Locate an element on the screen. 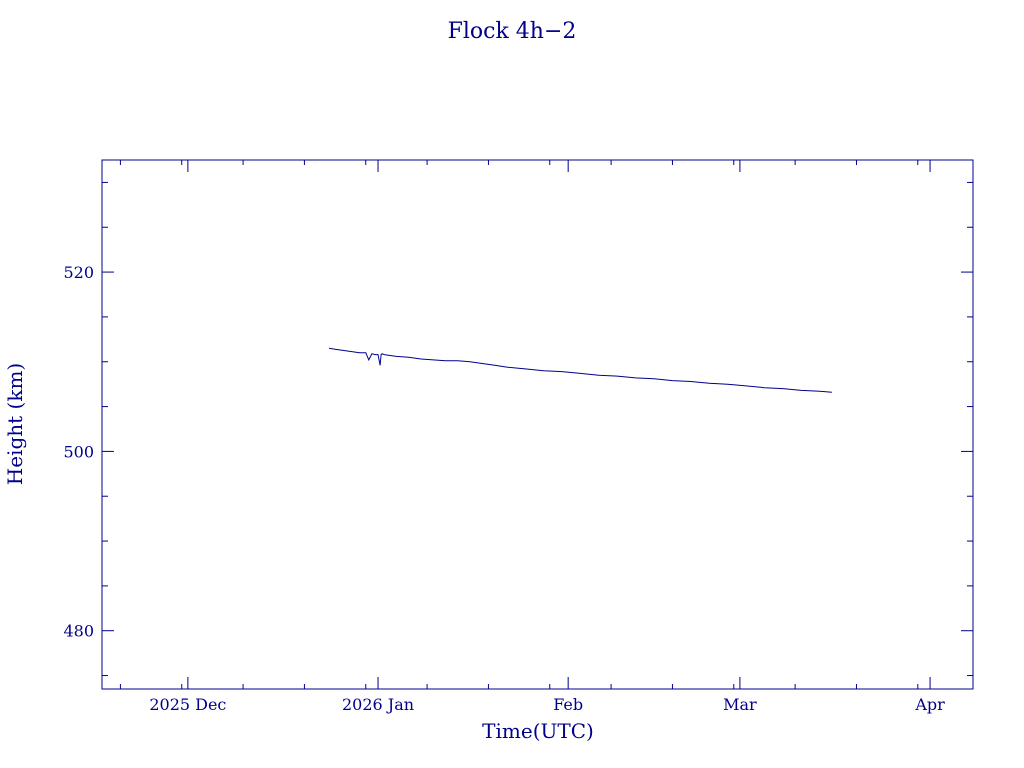 The image size is (1024, 768). x-axis-label: Time(UTC) is located at coordinates (538, 731).